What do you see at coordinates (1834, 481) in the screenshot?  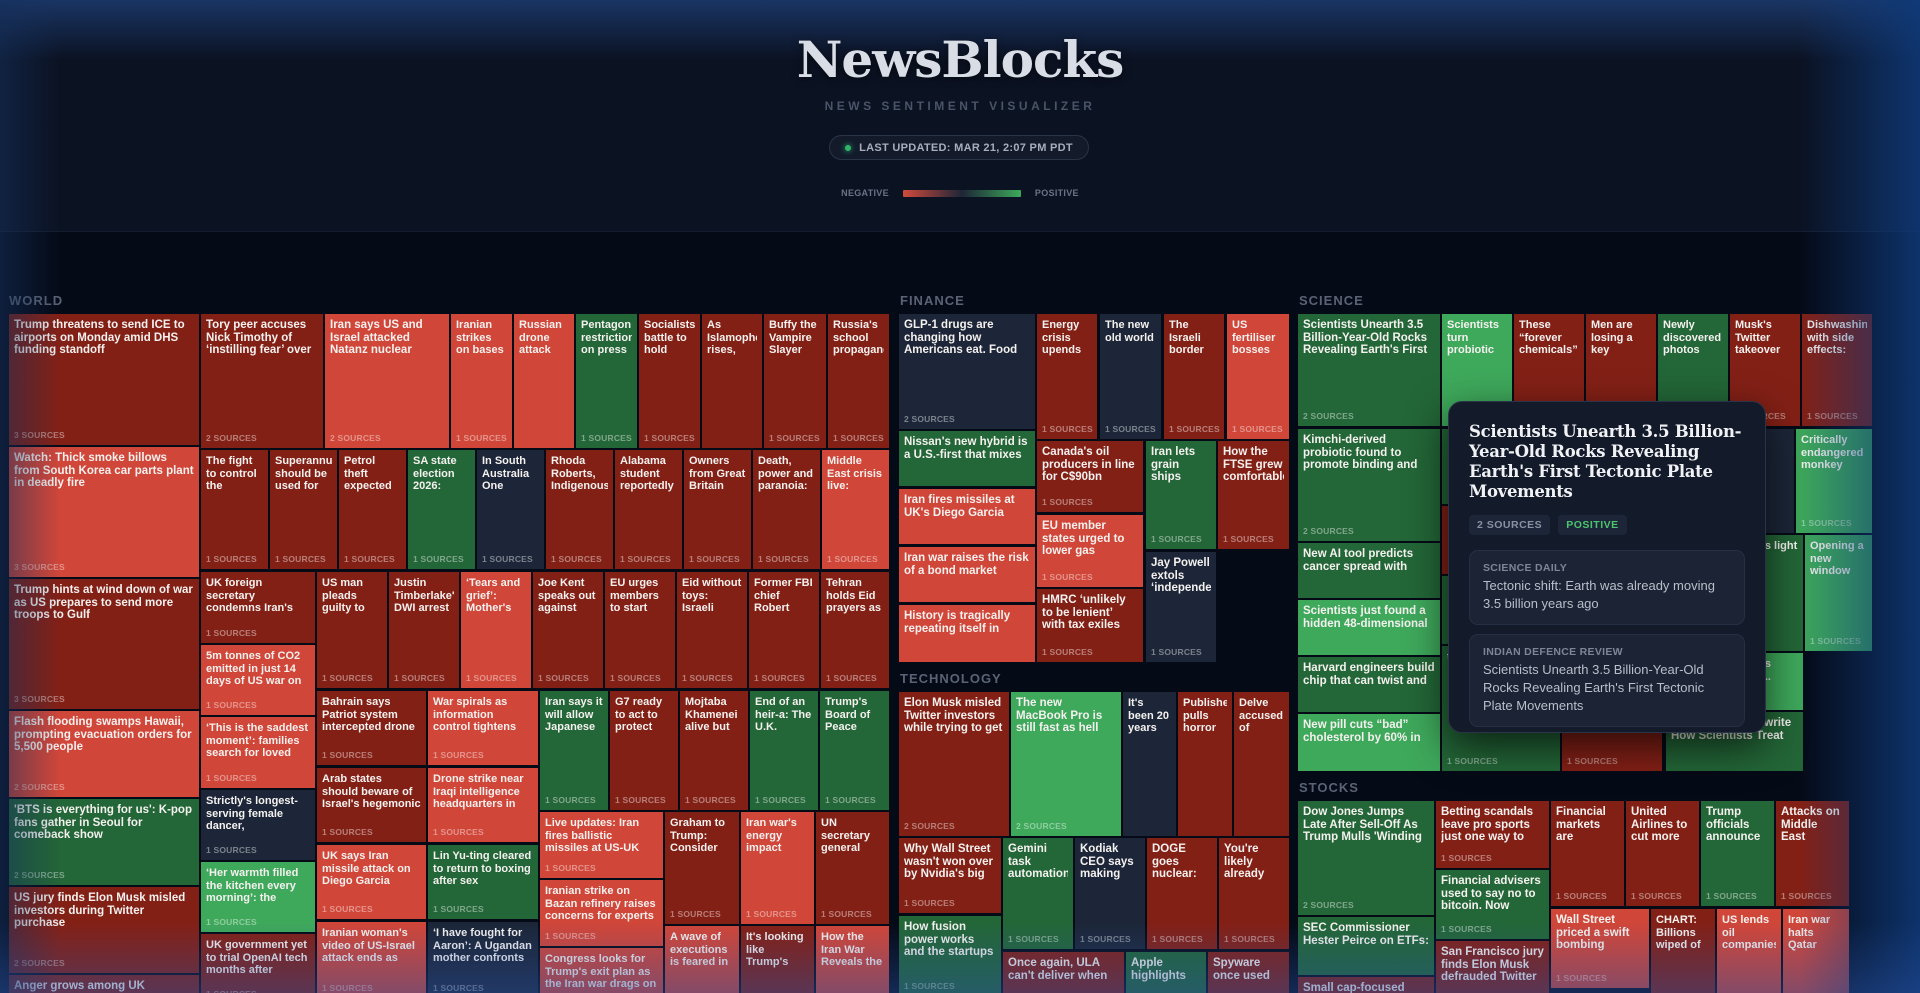 I see `news-tile: Critically endangered monkey 1 SOURCES` at bounding box center [1834, 481].